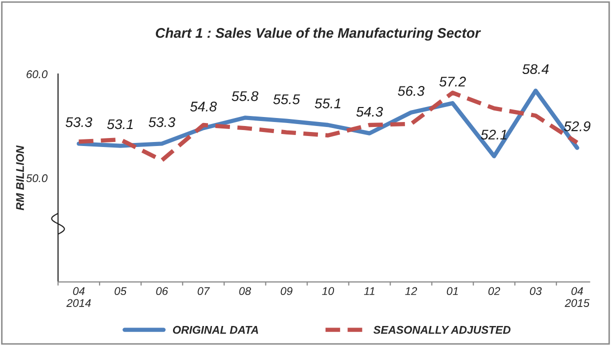 This screenshot has width=611, height=346. What do you see at coordinates (577, 126) in the screenshot?
I see `data-label: 52.9` at bounding box center [577, 126].